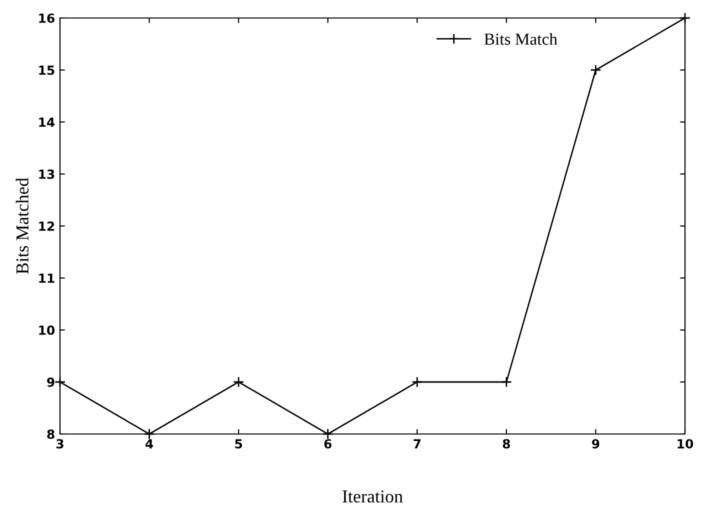 This screenshot has height=512, width=705. I want to click on x-tick-label: 9, so click(596, 444).